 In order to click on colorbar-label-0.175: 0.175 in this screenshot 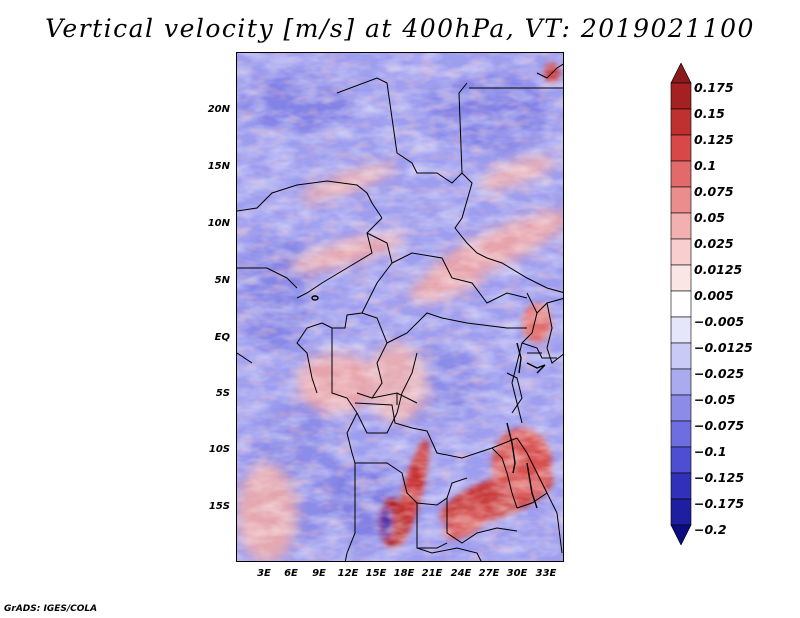, I will do `click(714, 87)`.